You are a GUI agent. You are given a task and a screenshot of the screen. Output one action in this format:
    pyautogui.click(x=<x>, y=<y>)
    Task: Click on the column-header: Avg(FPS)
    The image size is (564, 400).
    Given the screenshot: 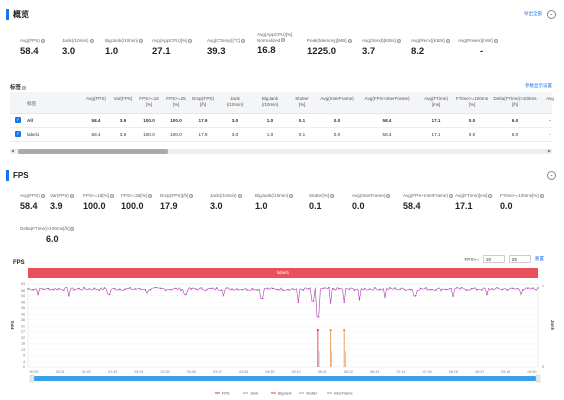 What is the action you would take?
    pyautogui.click(x=96, y=99)
    